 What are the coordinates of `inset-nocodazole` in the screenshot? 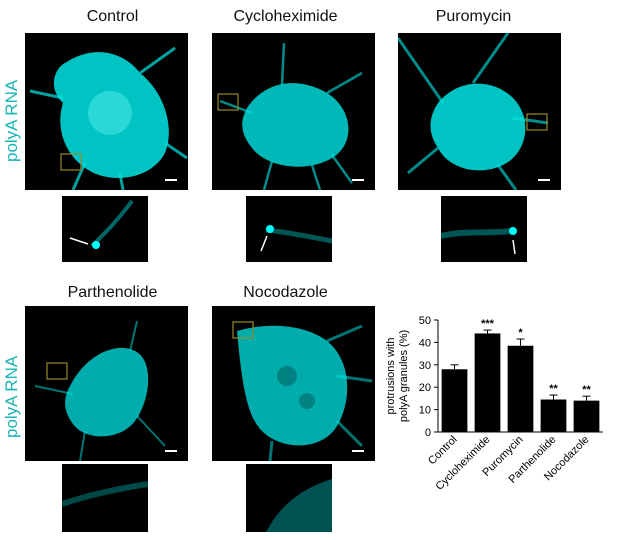 It's located at (289, 498).